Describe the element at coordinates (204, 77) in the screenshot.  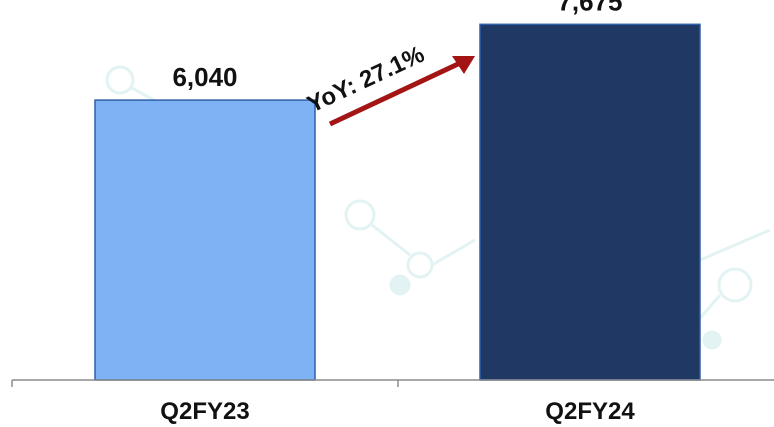
I see `value-label-q2fy23: 6,040` at that location.